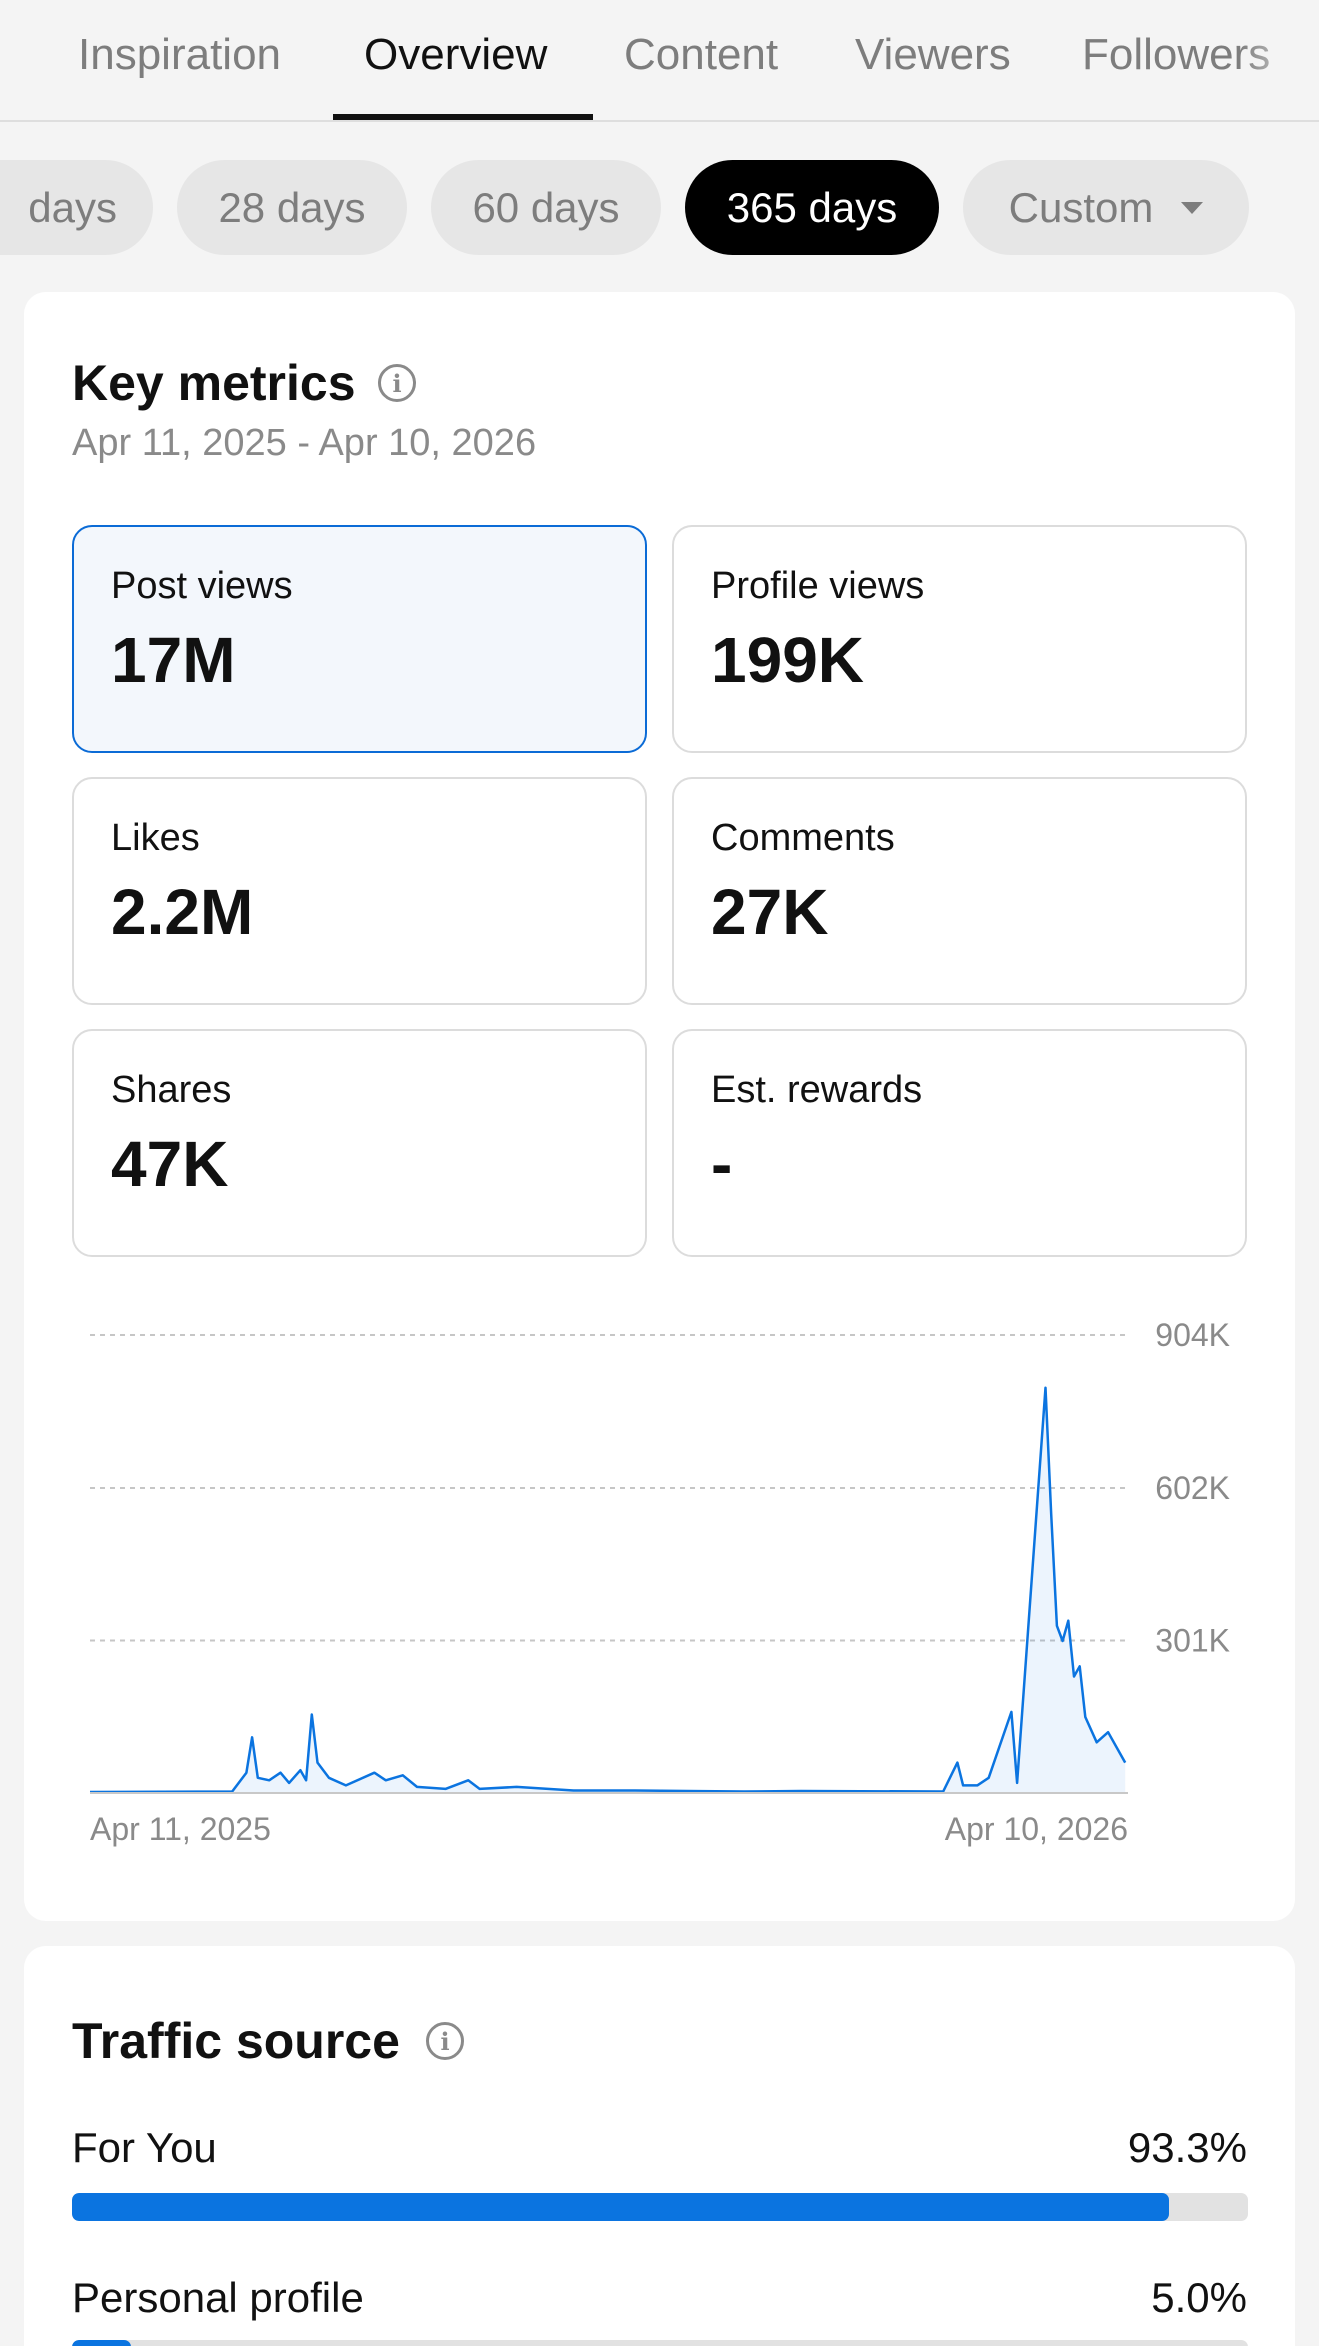  What do you see at coordinates (1192, 1488) in the screenshot?
I see `y-tick-label: 602K` at bounding box center [1192, 1488].